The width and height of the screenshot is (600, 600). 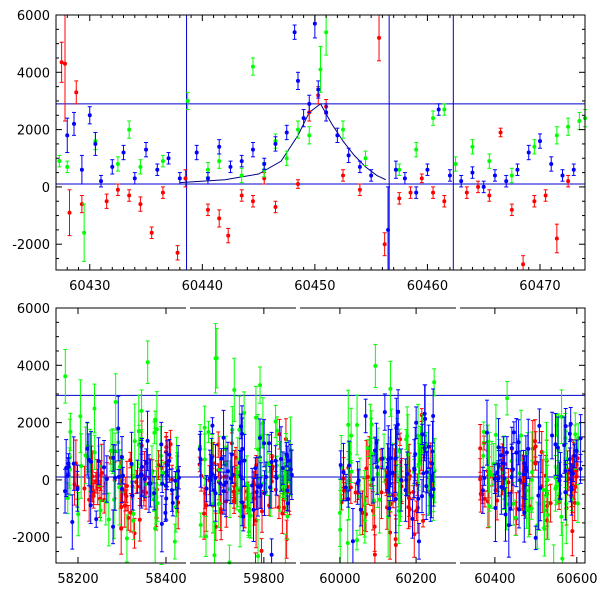 I want to click on x-tick-label: 60440, so click(x=202, y=286).